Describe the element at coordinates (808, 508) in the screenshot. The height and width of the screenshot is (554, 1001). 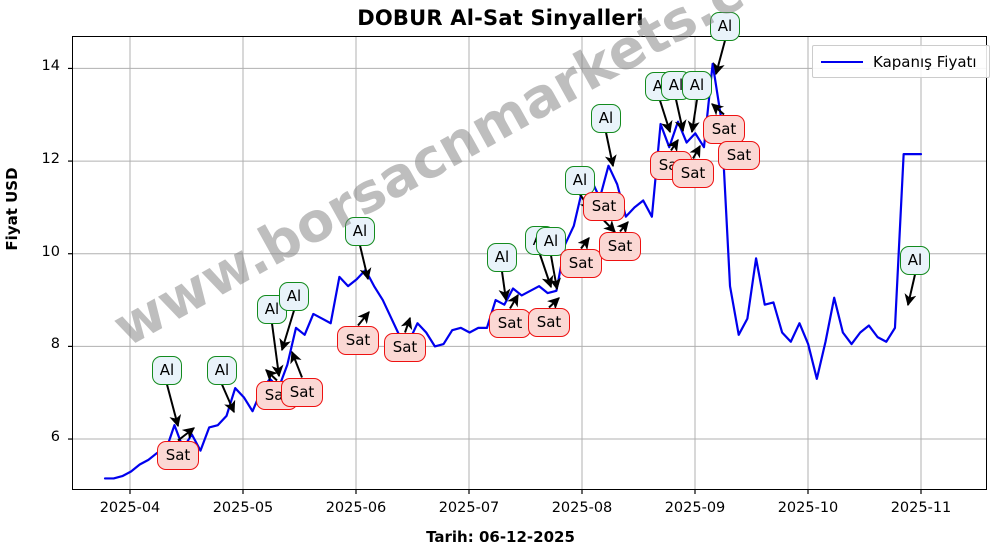
I see `x-tick-label: 2025-10` at that location.